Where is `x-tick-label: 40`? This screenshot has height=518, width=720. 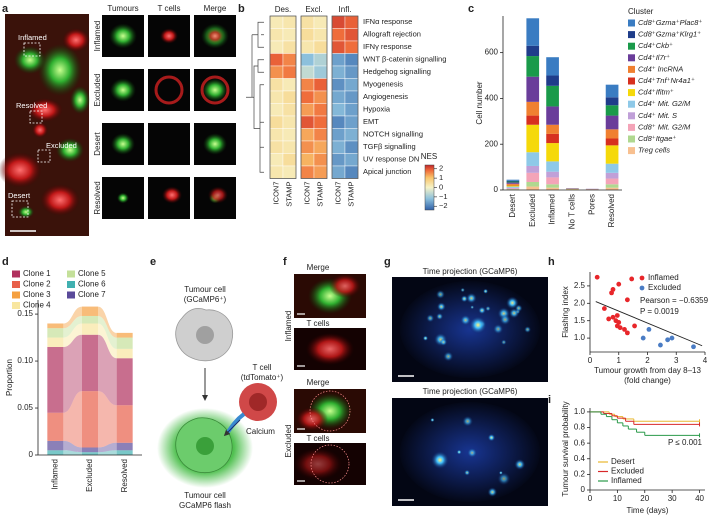 x-tick-label: 40 is located at coordinates (699, 498).